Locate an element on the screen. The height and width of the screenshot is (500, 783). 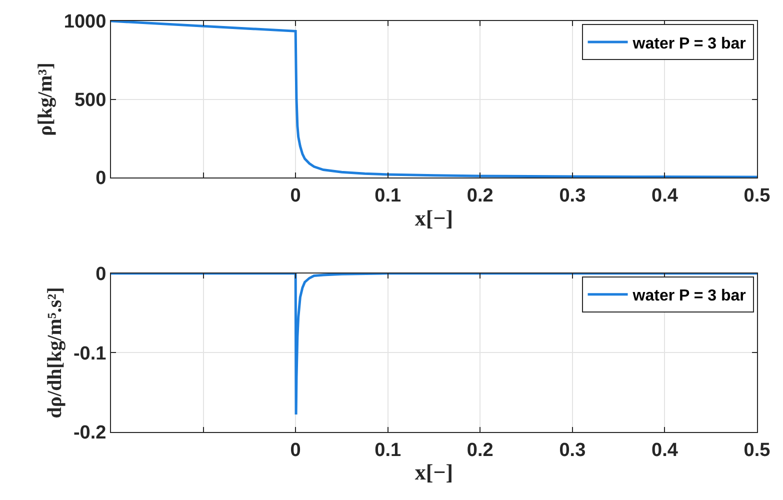
y-axis-title: dρ/dh[kg/m⁵.s²] is located at coordinates (55, 352).